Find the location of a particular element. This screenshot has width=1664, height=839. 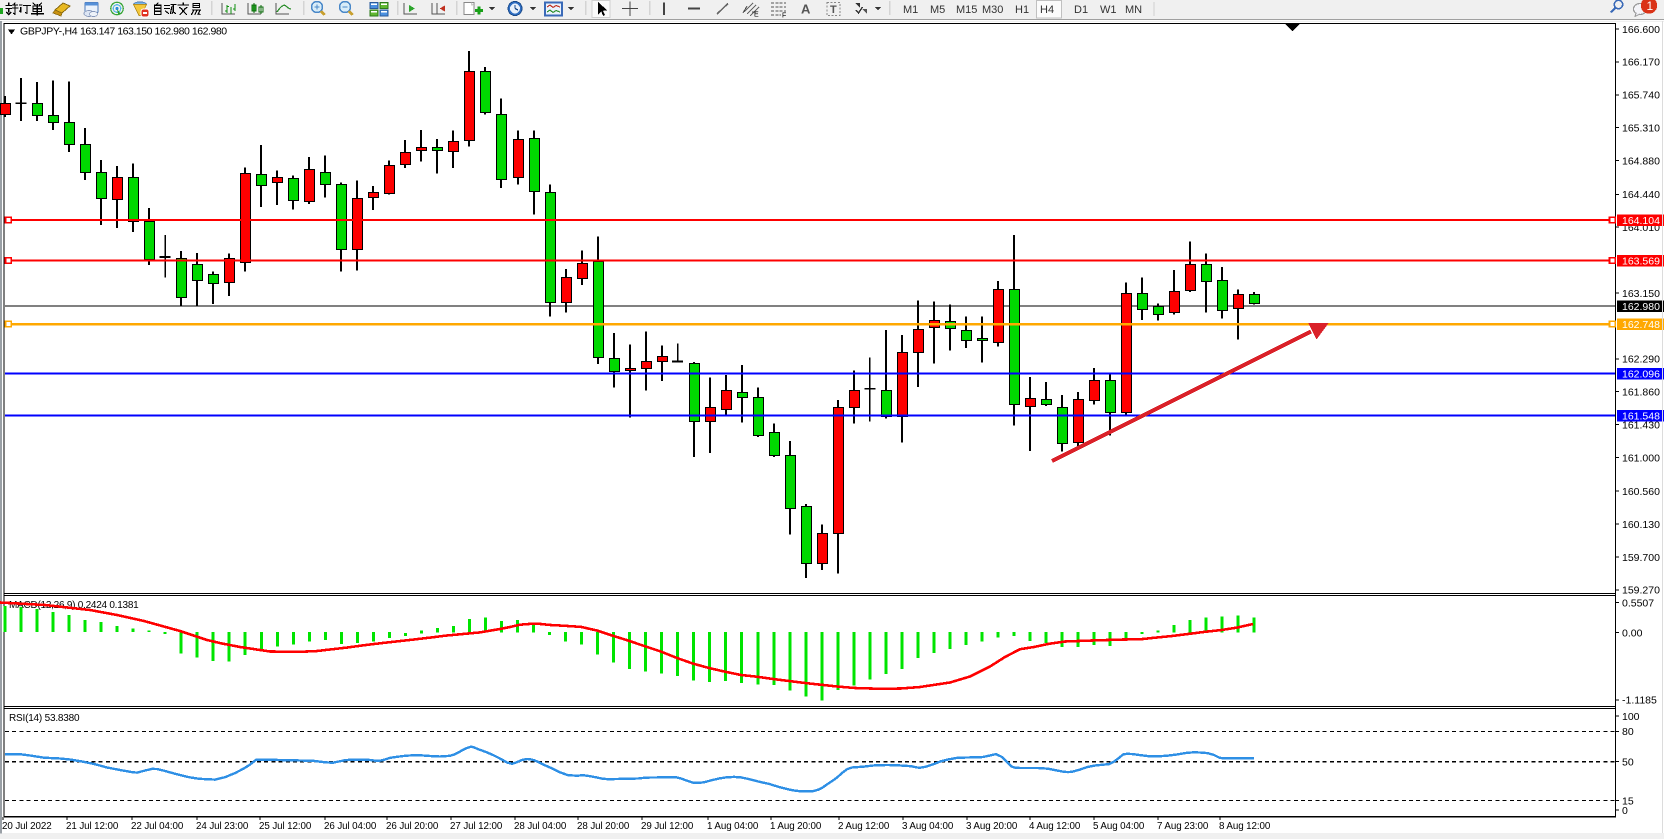

svg-text: 161.548 is located at coordinates (1641, 416).